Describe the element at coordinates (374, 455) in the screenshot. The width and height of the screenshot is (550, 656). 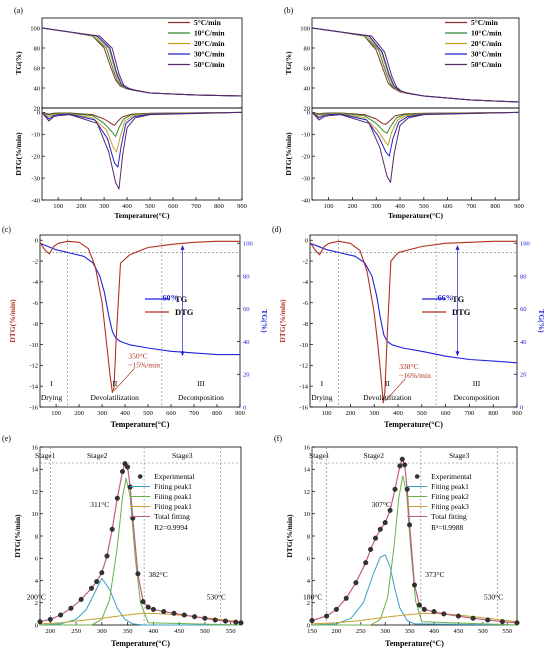
I see `stage-label: Stage2` at that location.